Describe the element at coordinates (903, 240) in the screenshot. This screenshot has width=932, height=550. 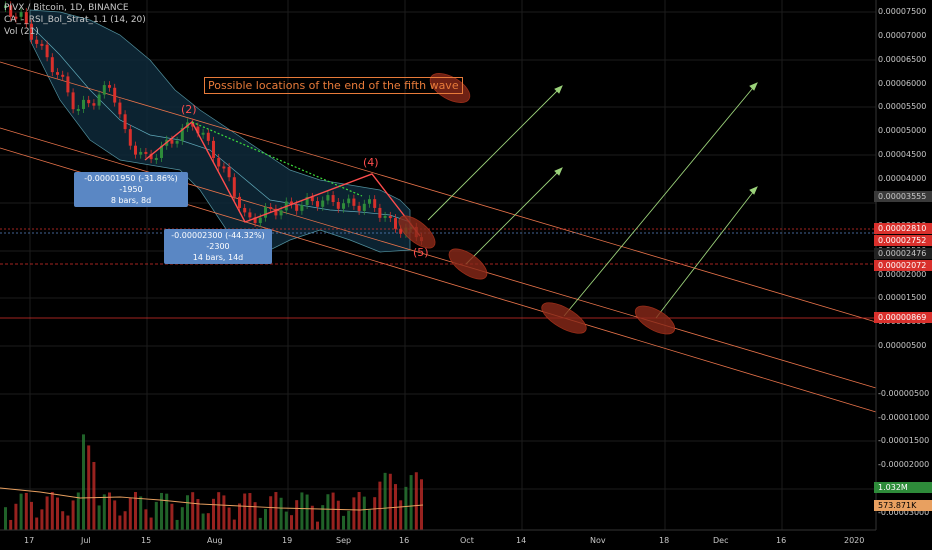
I see `price-tag: 0.00002752` at that location.